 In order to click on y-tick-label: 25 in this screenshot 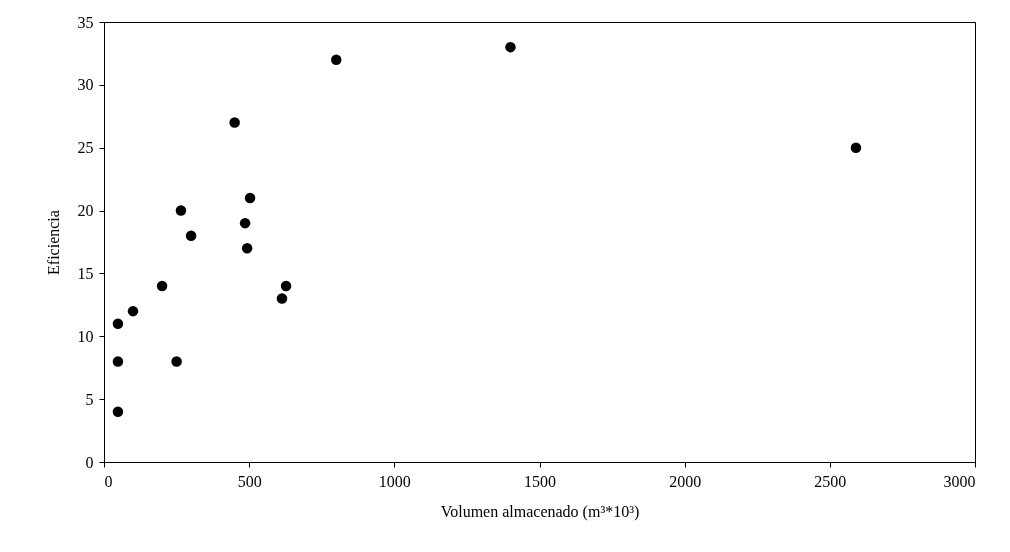, I will do `click(85, 148)`.